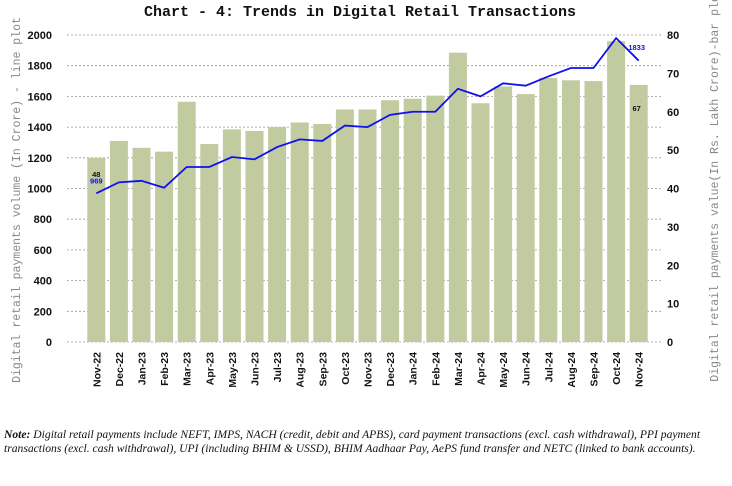 The width and height of the screenshot is (732, 486). What do you see at coordinates (233, 370) in the screenshot?
I see `x-tick-label: May-23` at bounding box center [233, 370].